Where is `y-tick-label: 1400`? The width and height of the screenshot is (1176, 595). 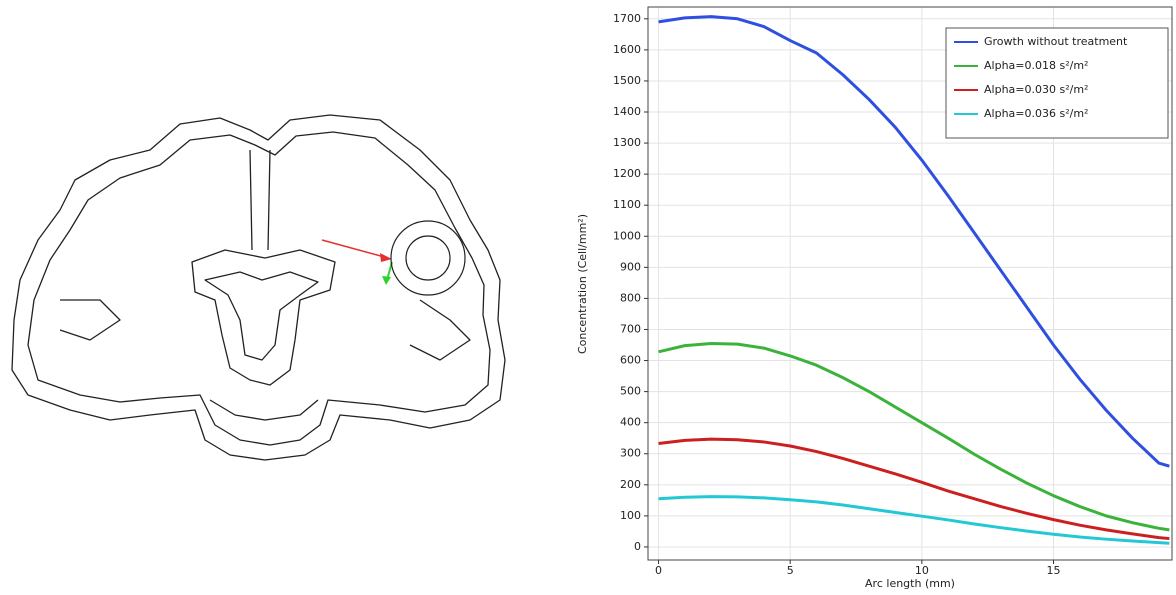
y-tick-label: 1400 is located at coordinates (627, 111).